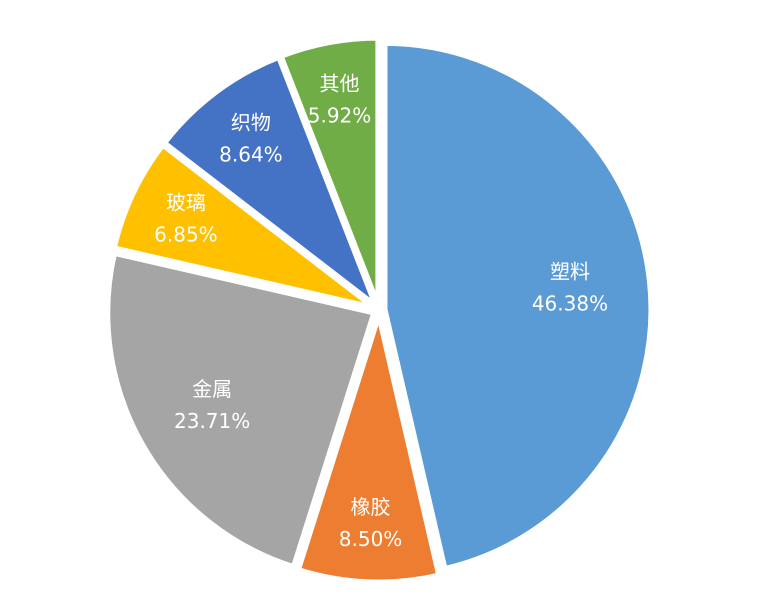 Image resolution: width=782 pixels, height=605 pixels. I want to click on slice-label: 织物, so click(251, 123).